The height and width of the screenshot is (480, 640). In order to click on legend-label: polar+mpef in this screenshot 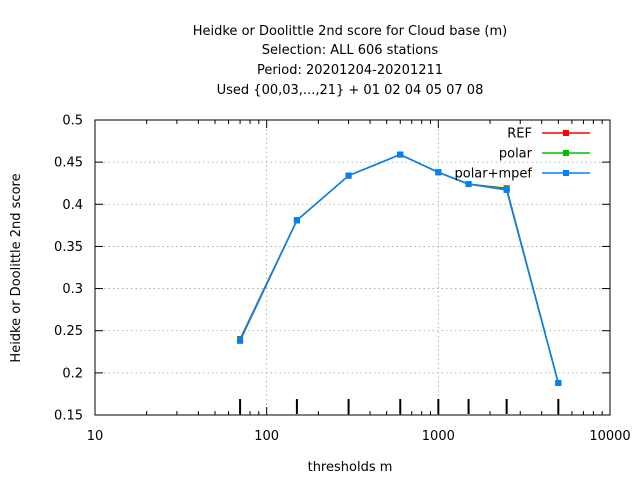, I will do `click(493, 174)`.